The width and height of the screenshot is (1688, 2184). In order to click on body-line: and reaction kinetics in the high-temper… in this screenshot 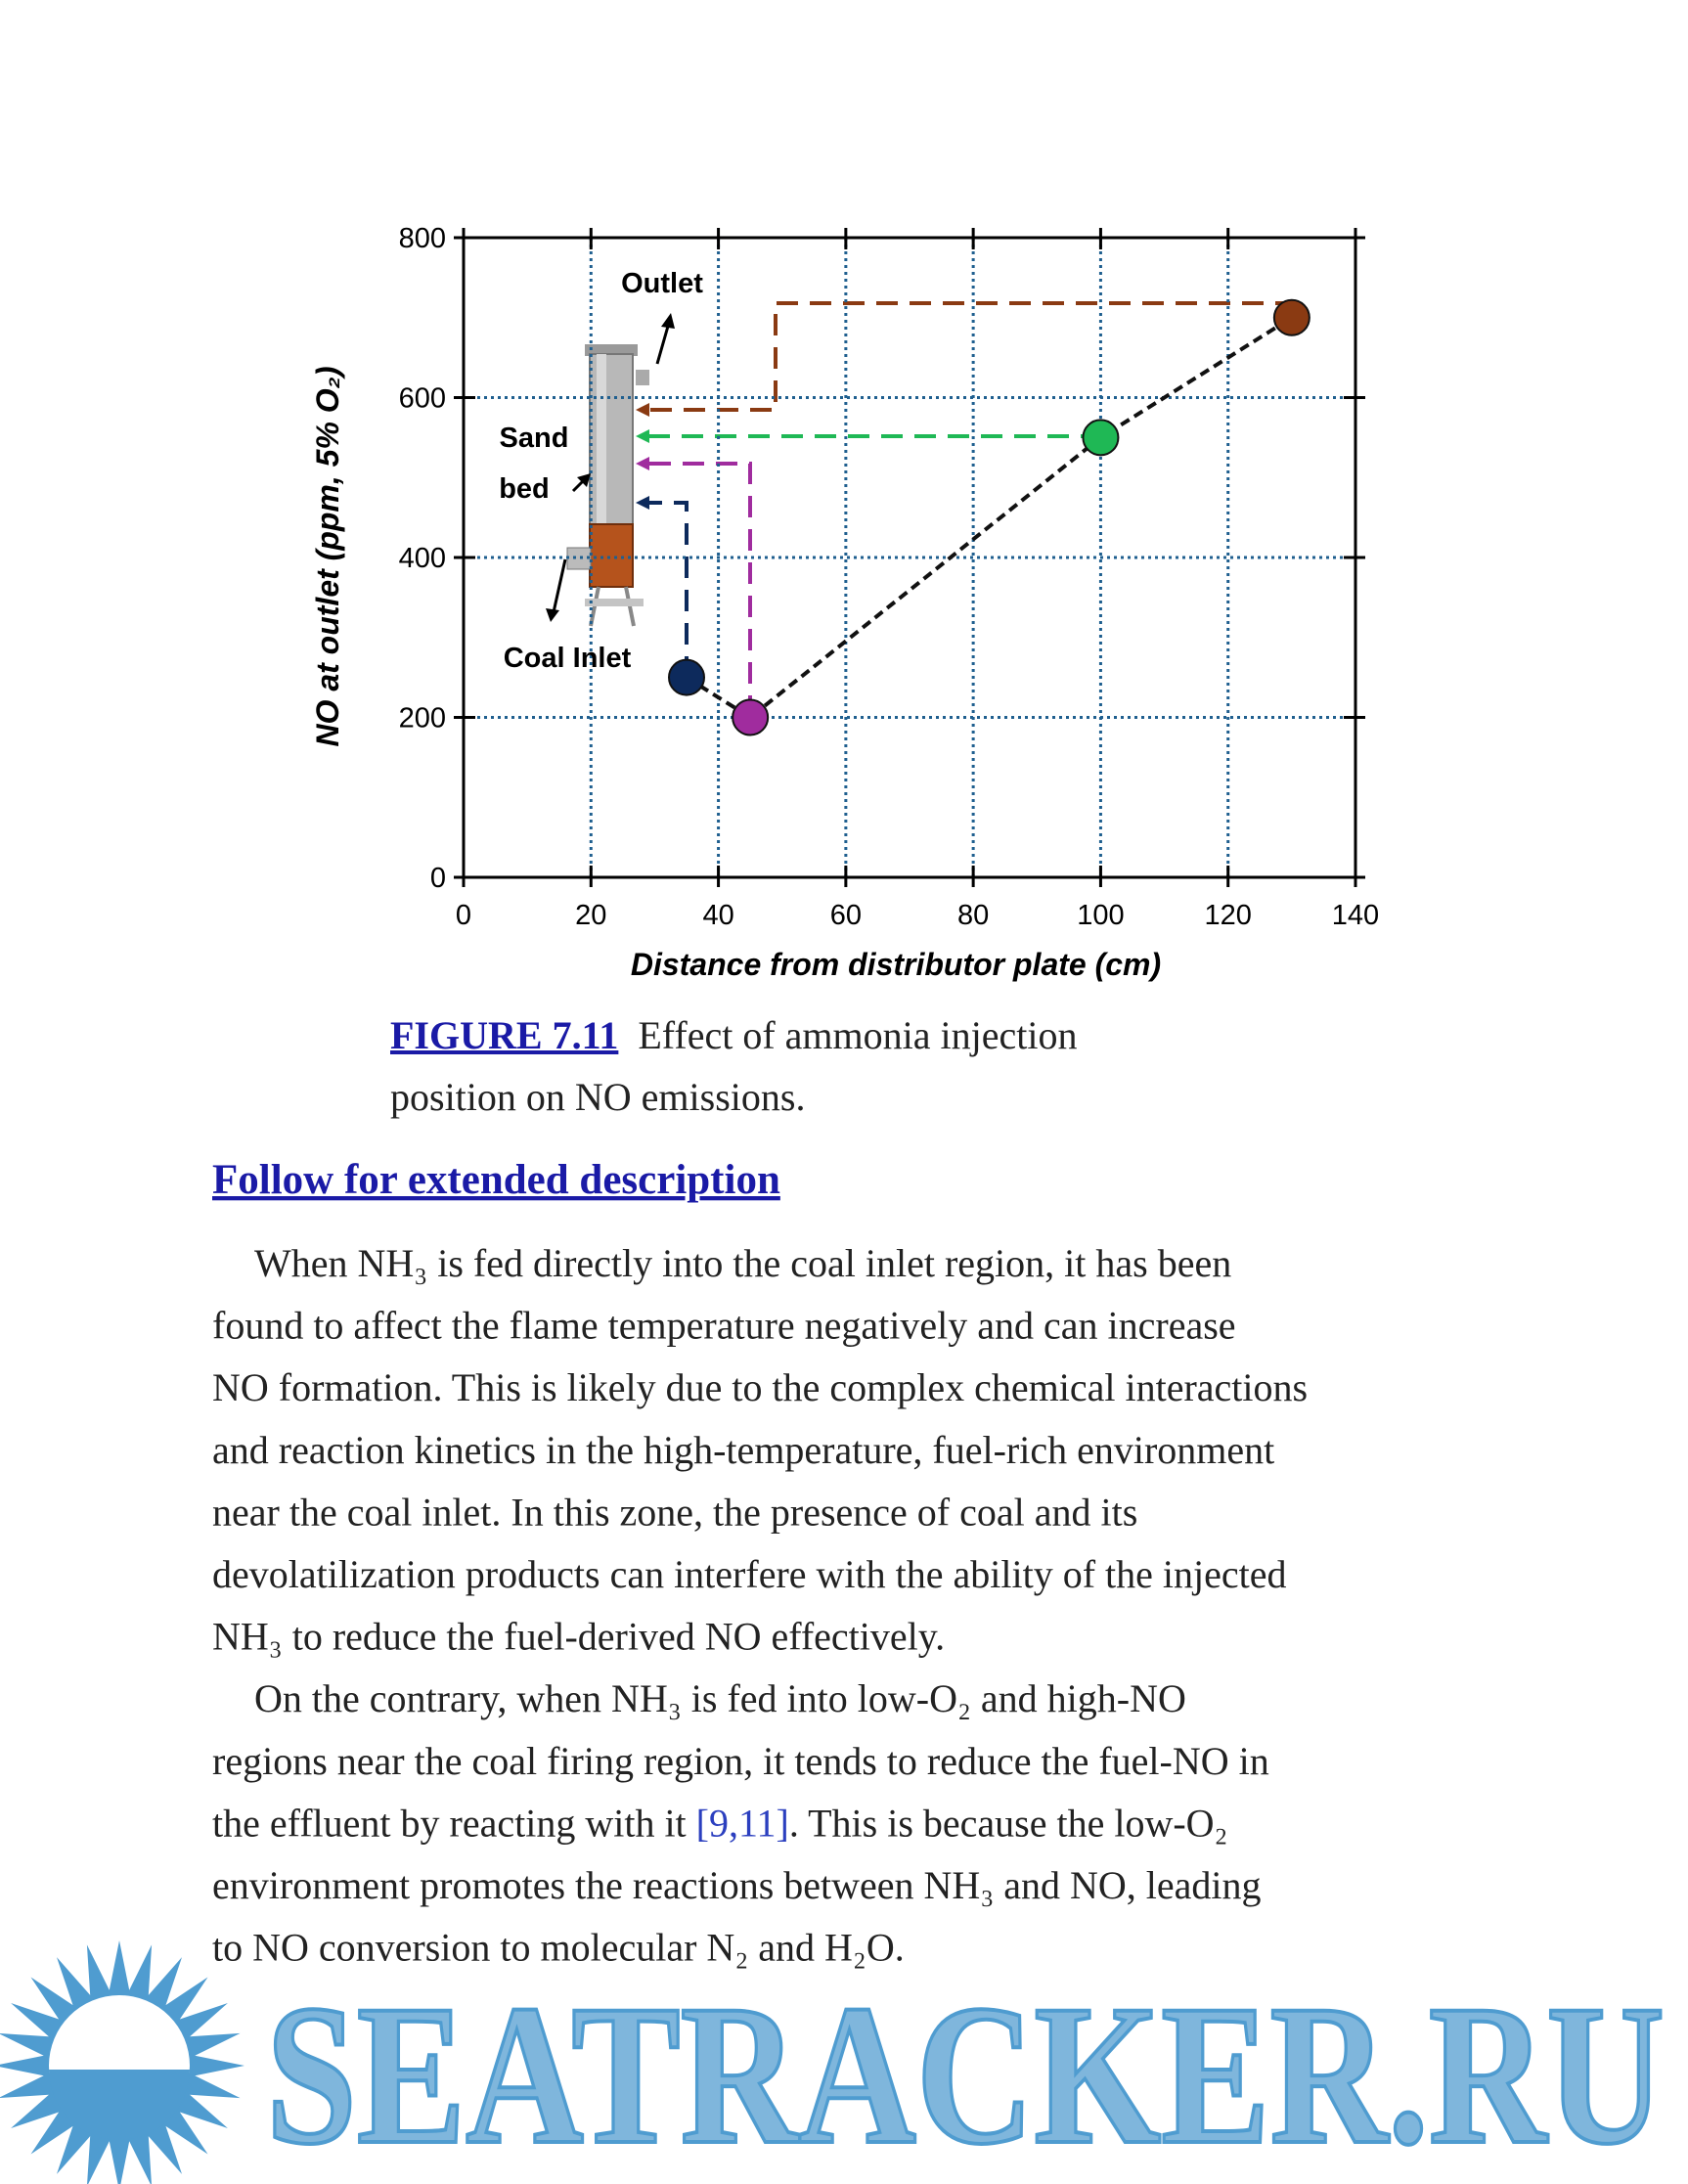, I will do `click(743, 1450)`.